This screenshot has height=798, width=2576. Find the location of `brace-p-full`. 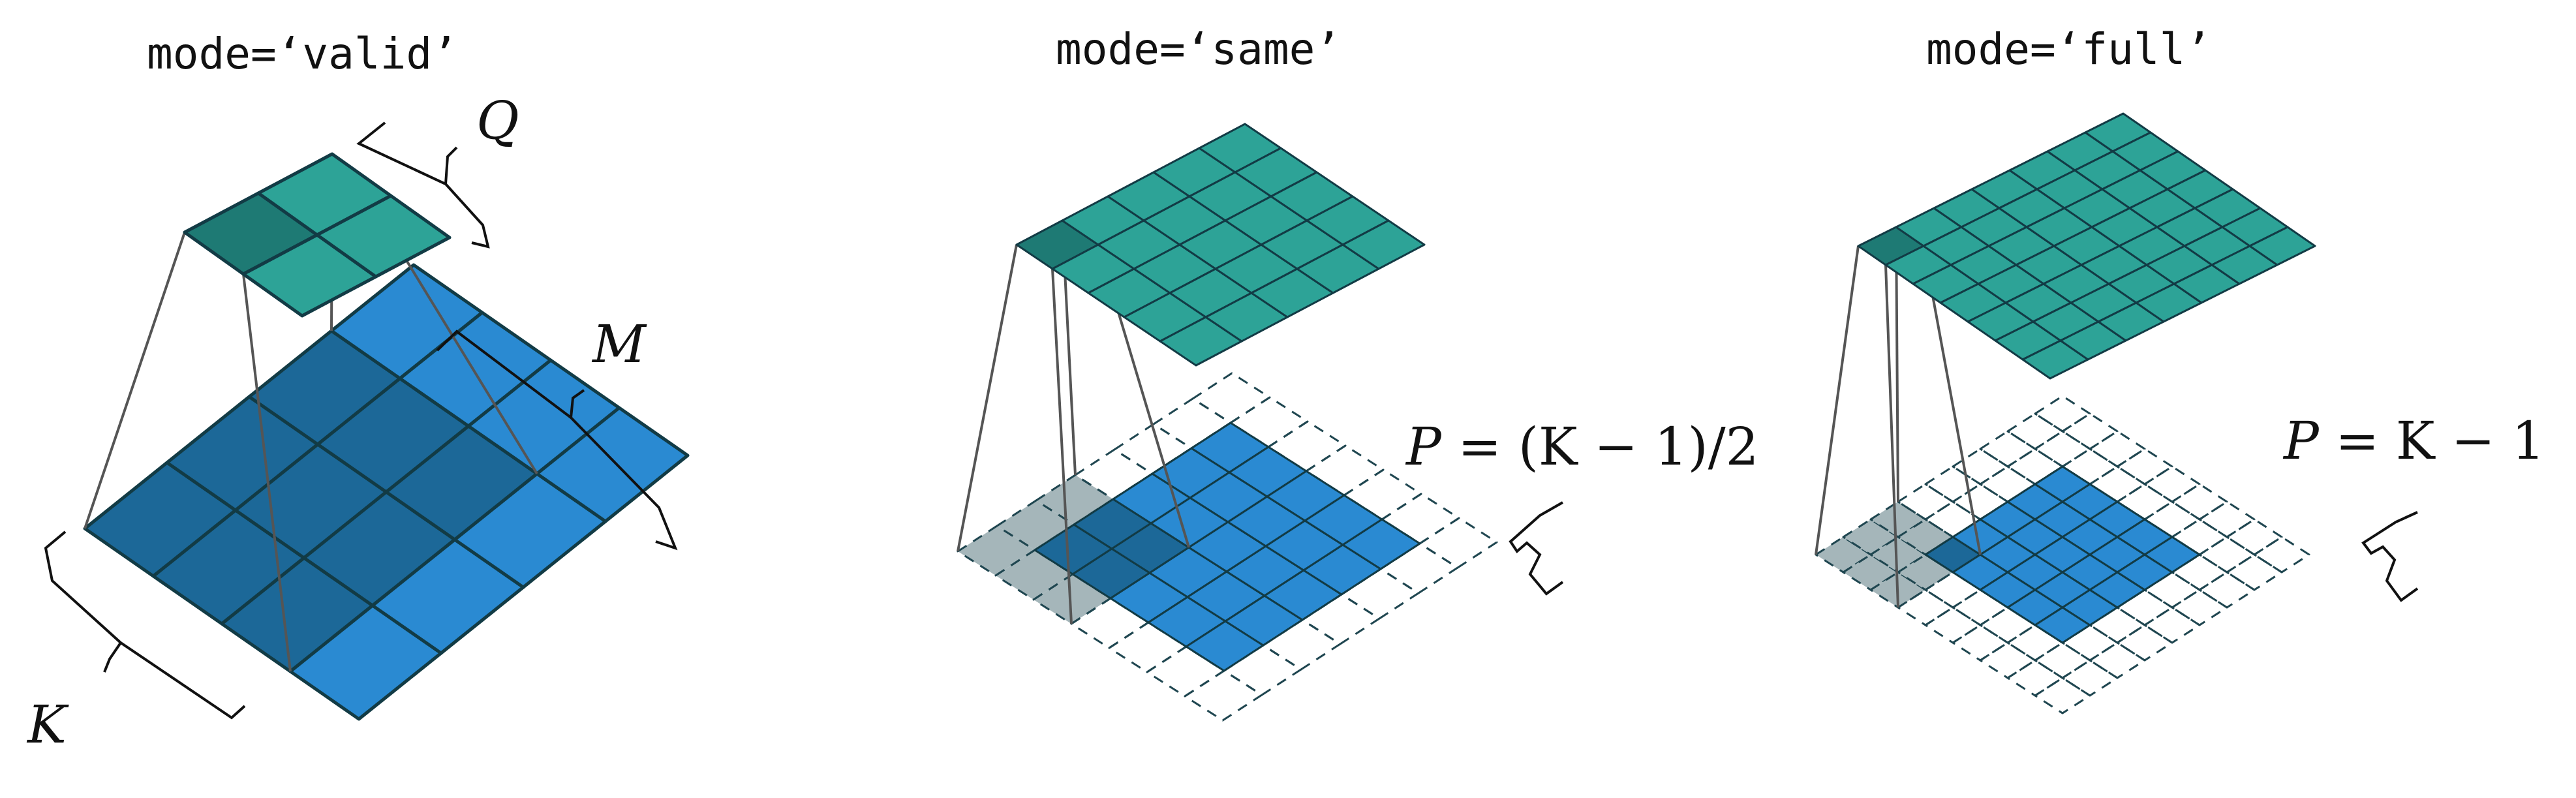

brace-p-full is located at coordinates (2390, 556).